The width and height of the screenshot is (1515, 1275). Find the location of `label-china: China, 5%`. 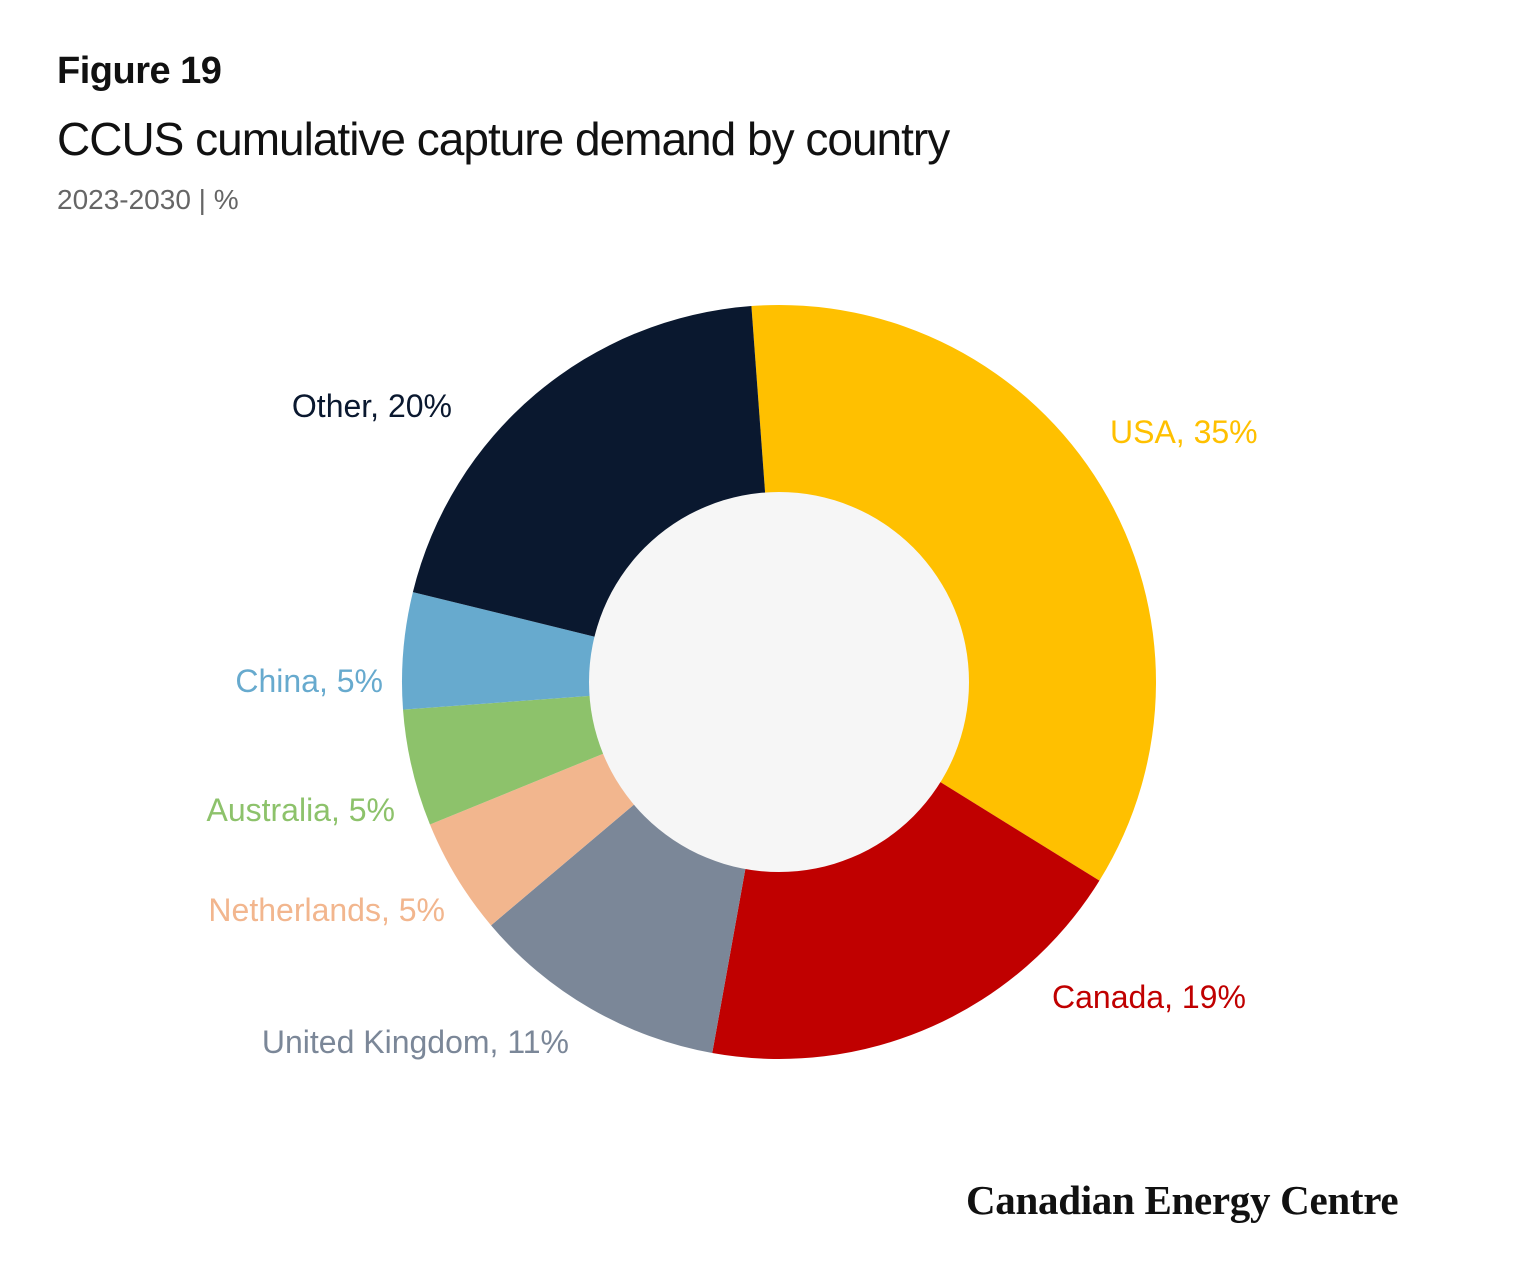

label-china: China, 5% is located at coordinates (309, 681).